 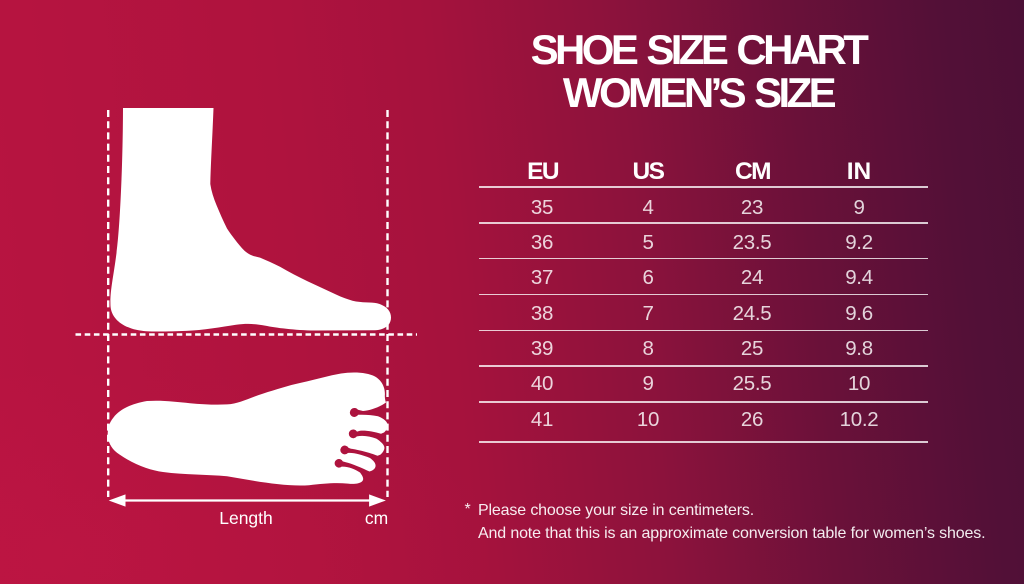 What do you see at coordinates (376, 518) in the screenshot?
I see `svg-text: cm` at bounding box center [376, 518].